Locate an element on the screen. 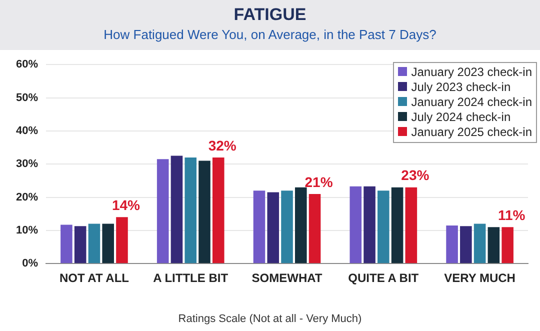  x-tick-label: SOMEWHAT is located at coordinates (287, 278).